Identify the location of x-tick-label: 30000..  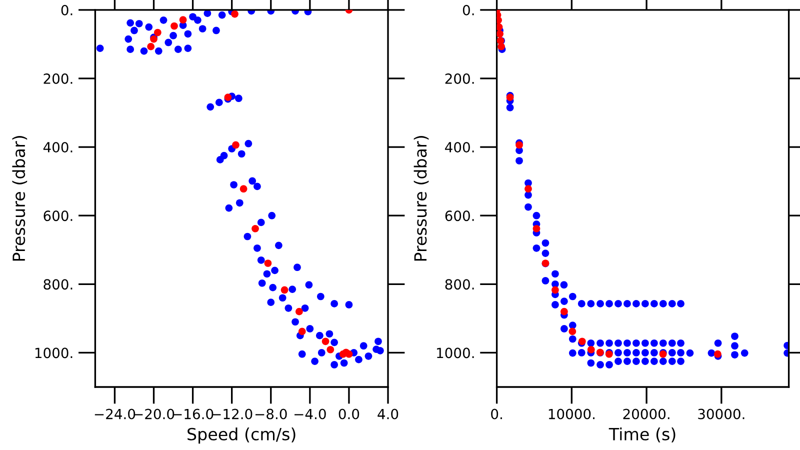
(721, 414).